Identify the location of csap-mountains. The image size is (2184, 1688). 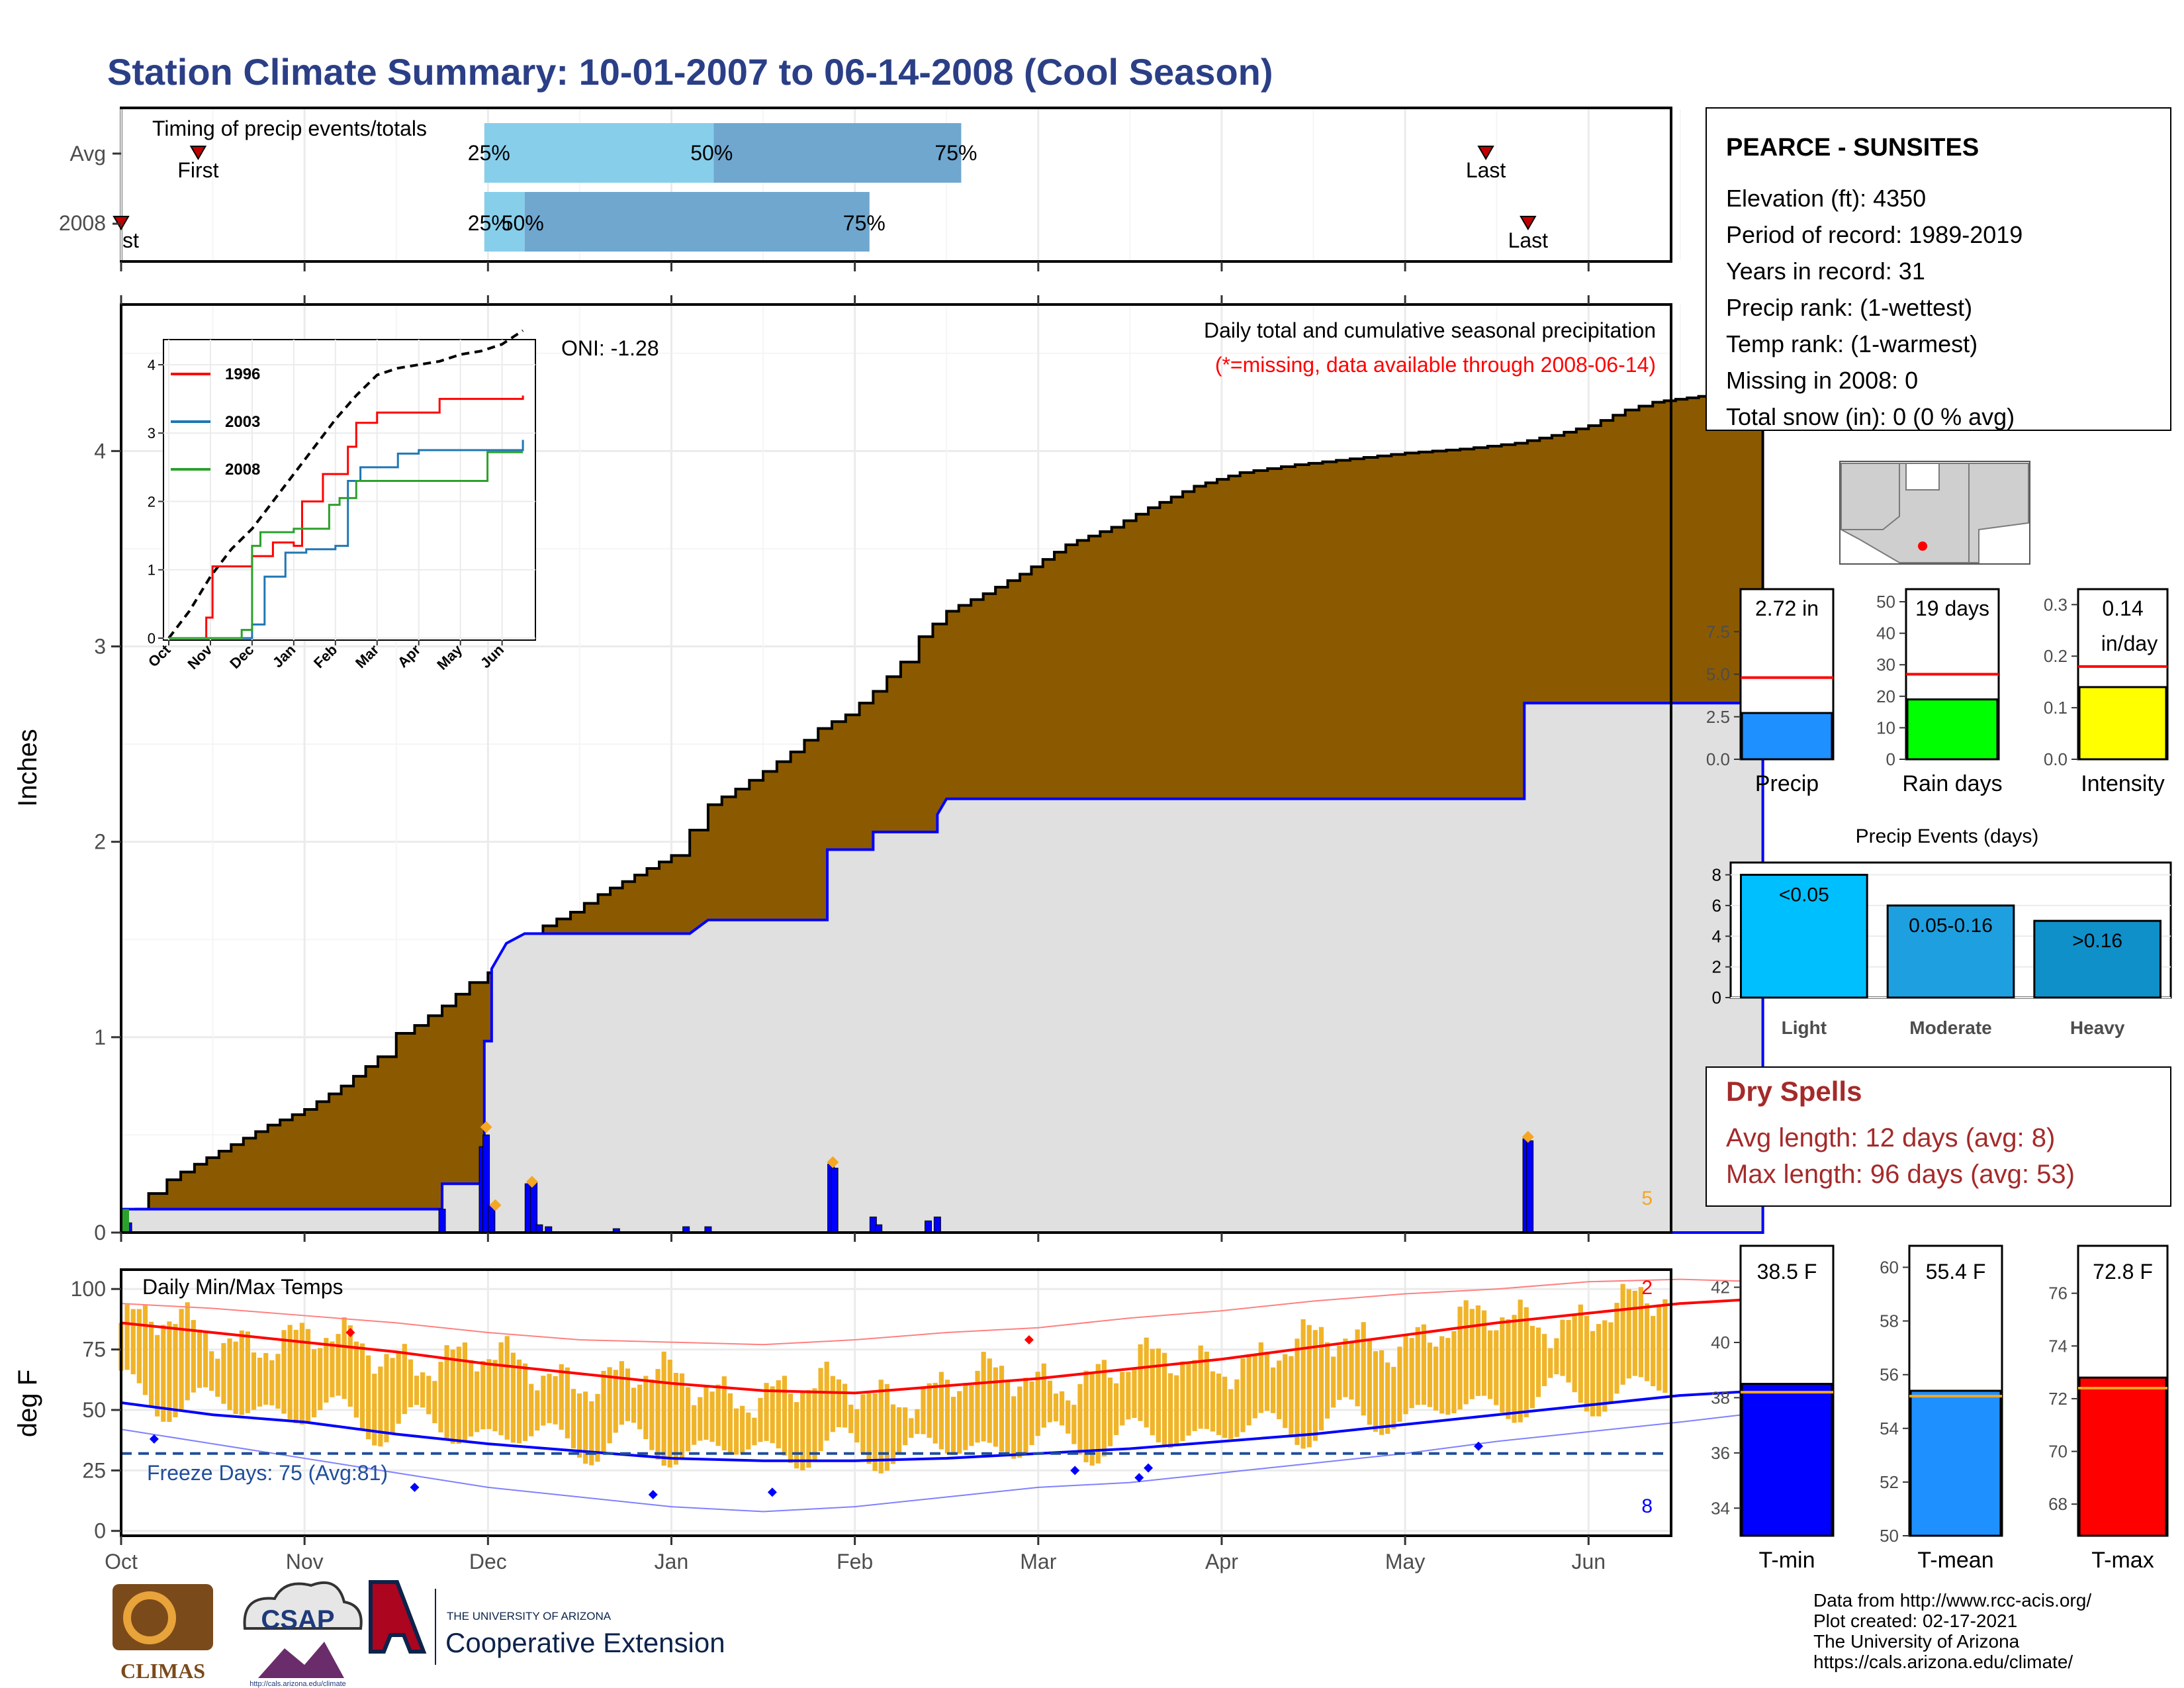
(301, 1660).